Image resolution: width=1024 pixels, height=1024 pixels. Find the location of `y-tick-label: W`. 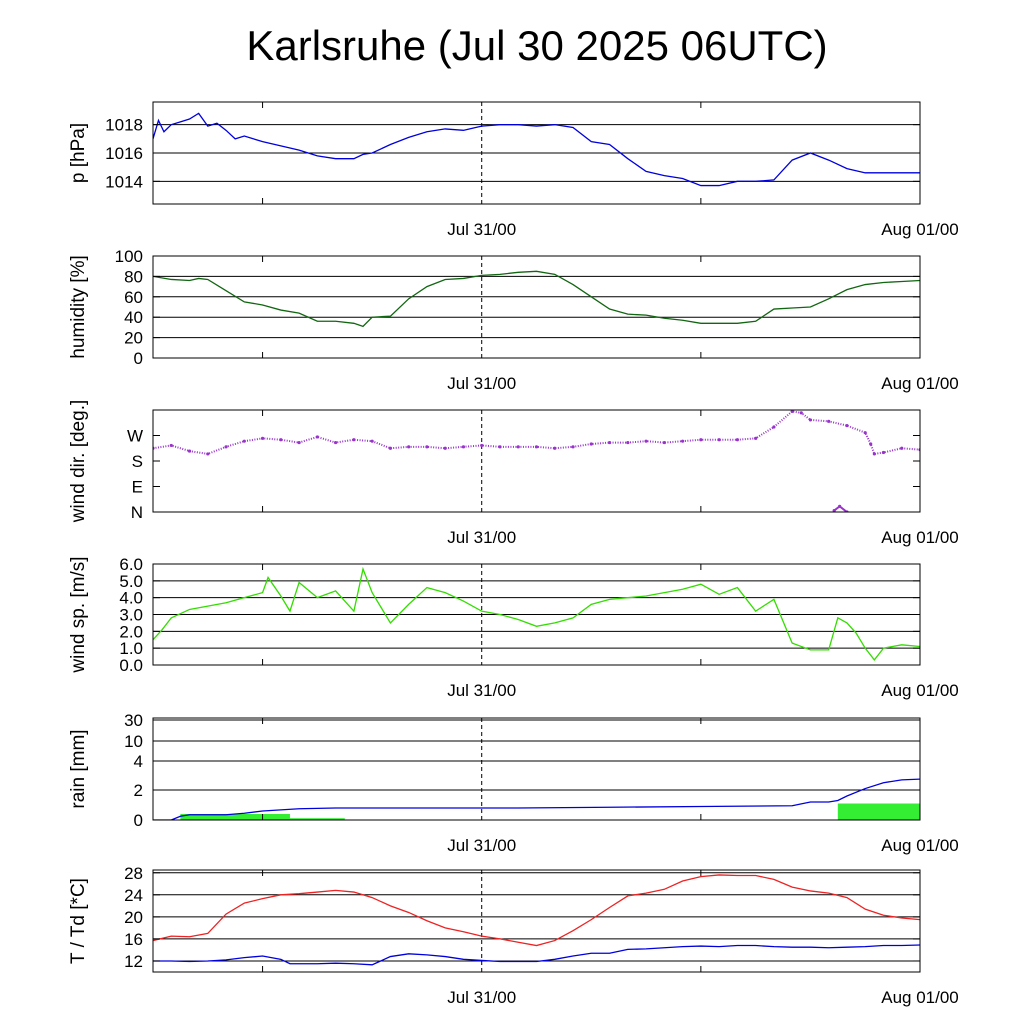

y-tick-label: W is located at coordinates (135, 436).